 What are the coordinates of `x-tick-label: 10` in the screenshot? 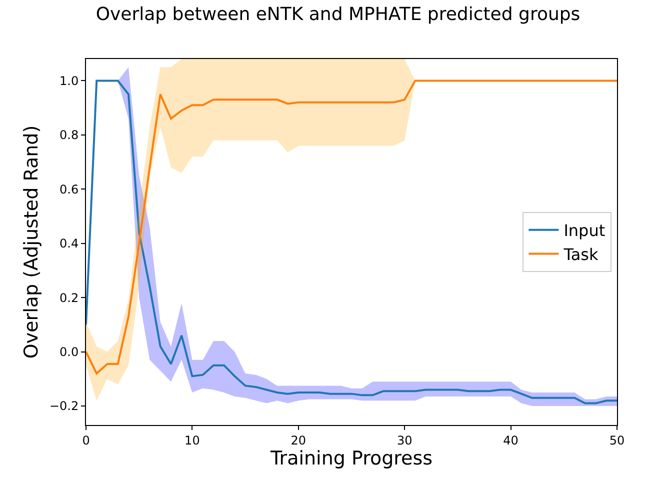 It's located at (192, 440).